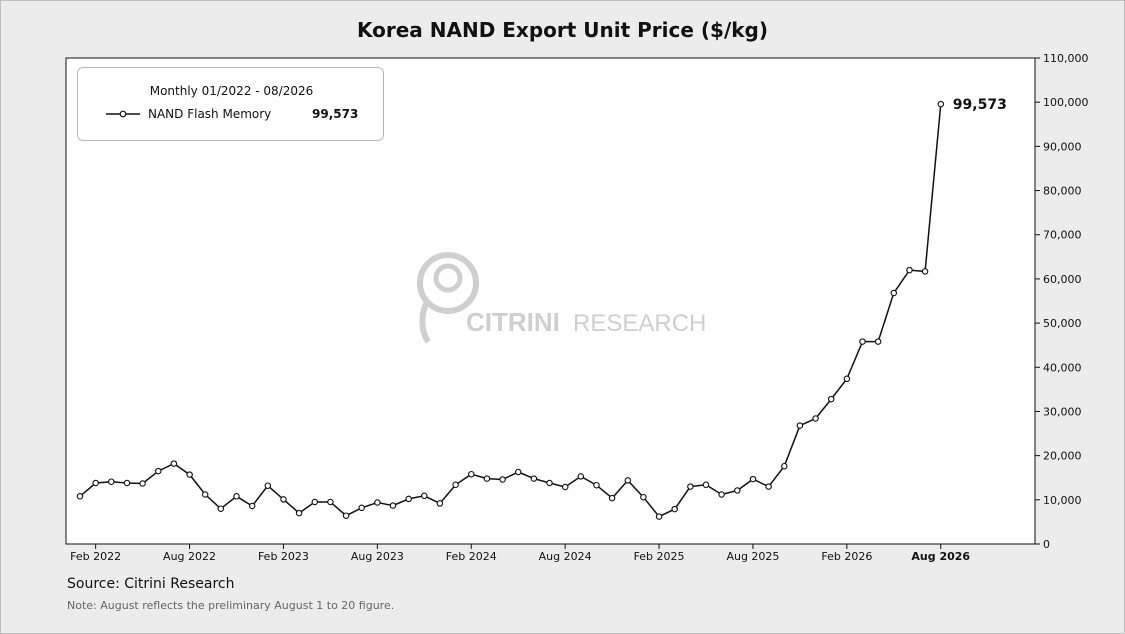  What do you see at coordinates (940, 556) in the screenshot?
I see `x-tick-label: Aug 2026` at bounding box center [940, 556].